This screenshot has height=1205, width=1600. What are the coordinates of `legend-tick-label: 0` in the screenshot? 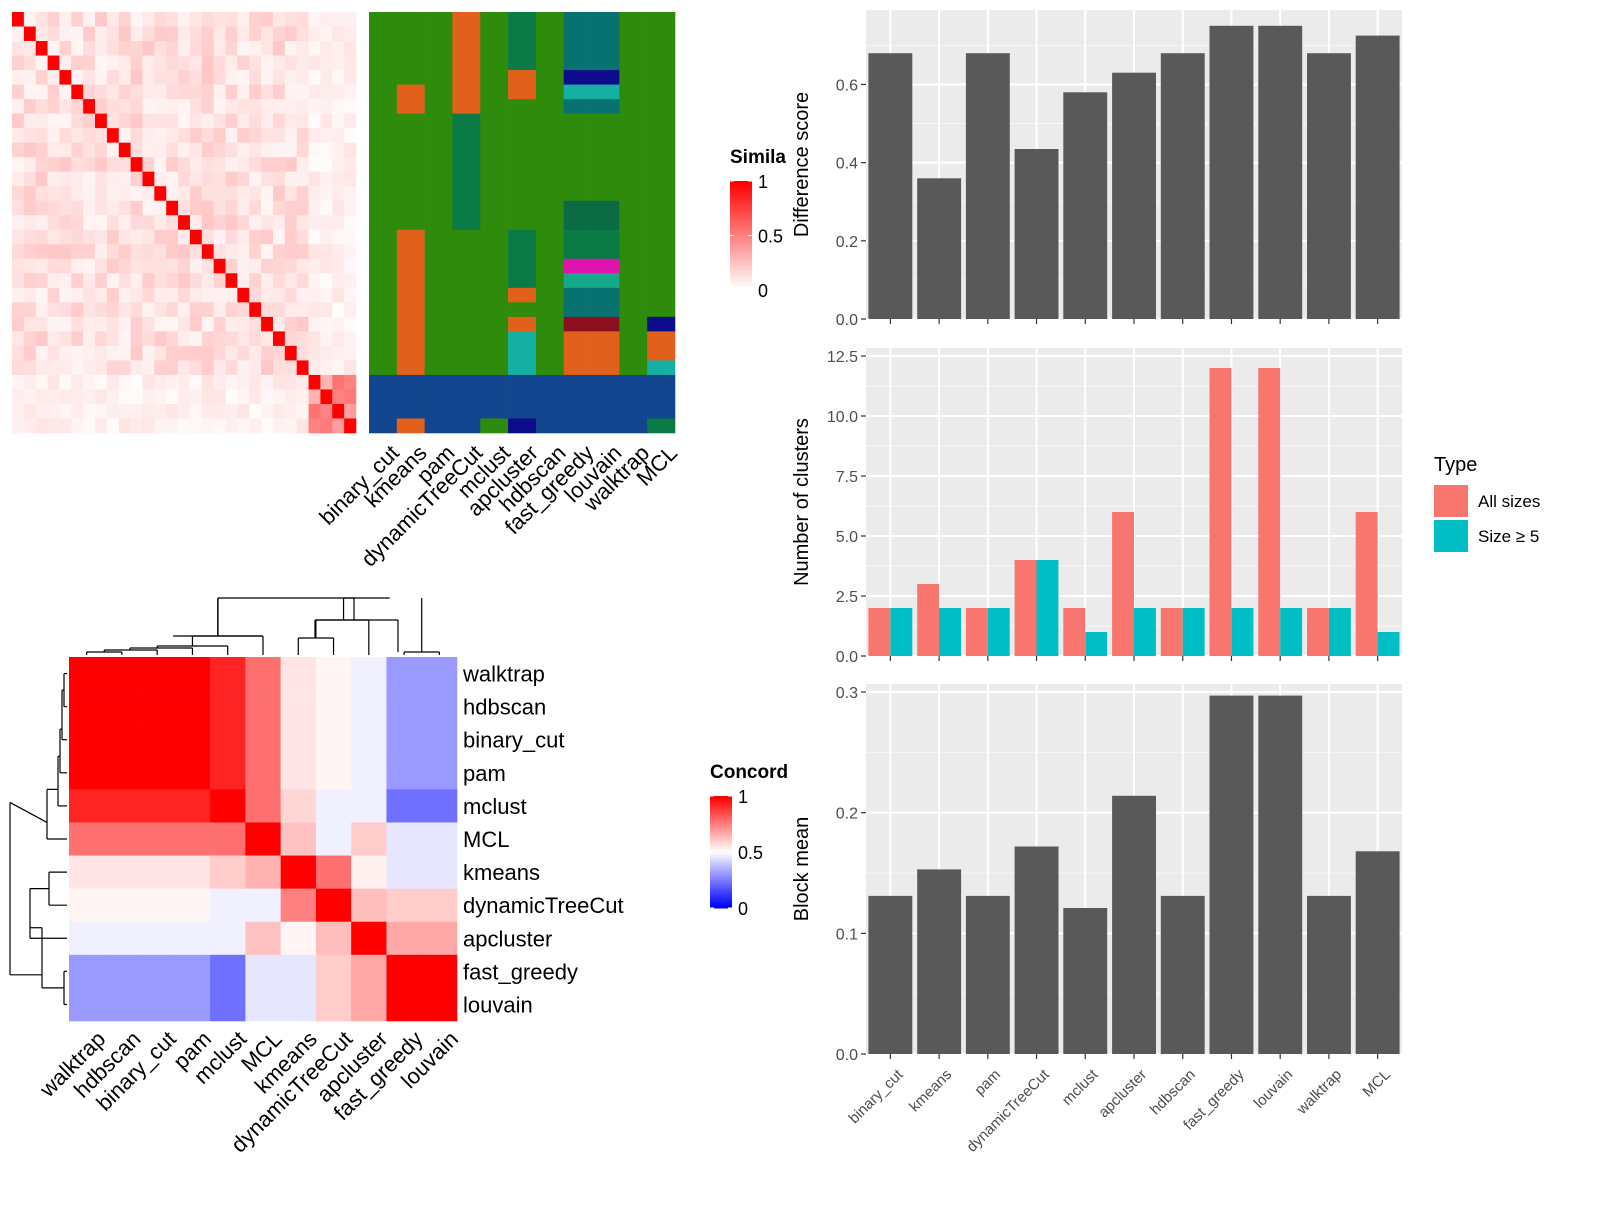 It's located at (763, 291).